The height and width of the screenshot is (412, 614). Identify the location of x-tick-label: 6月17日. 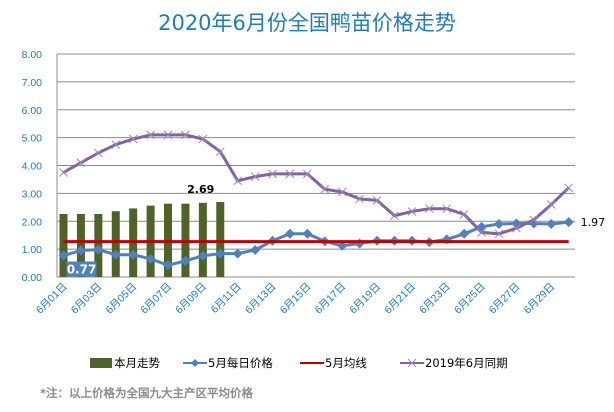
(331, 299).